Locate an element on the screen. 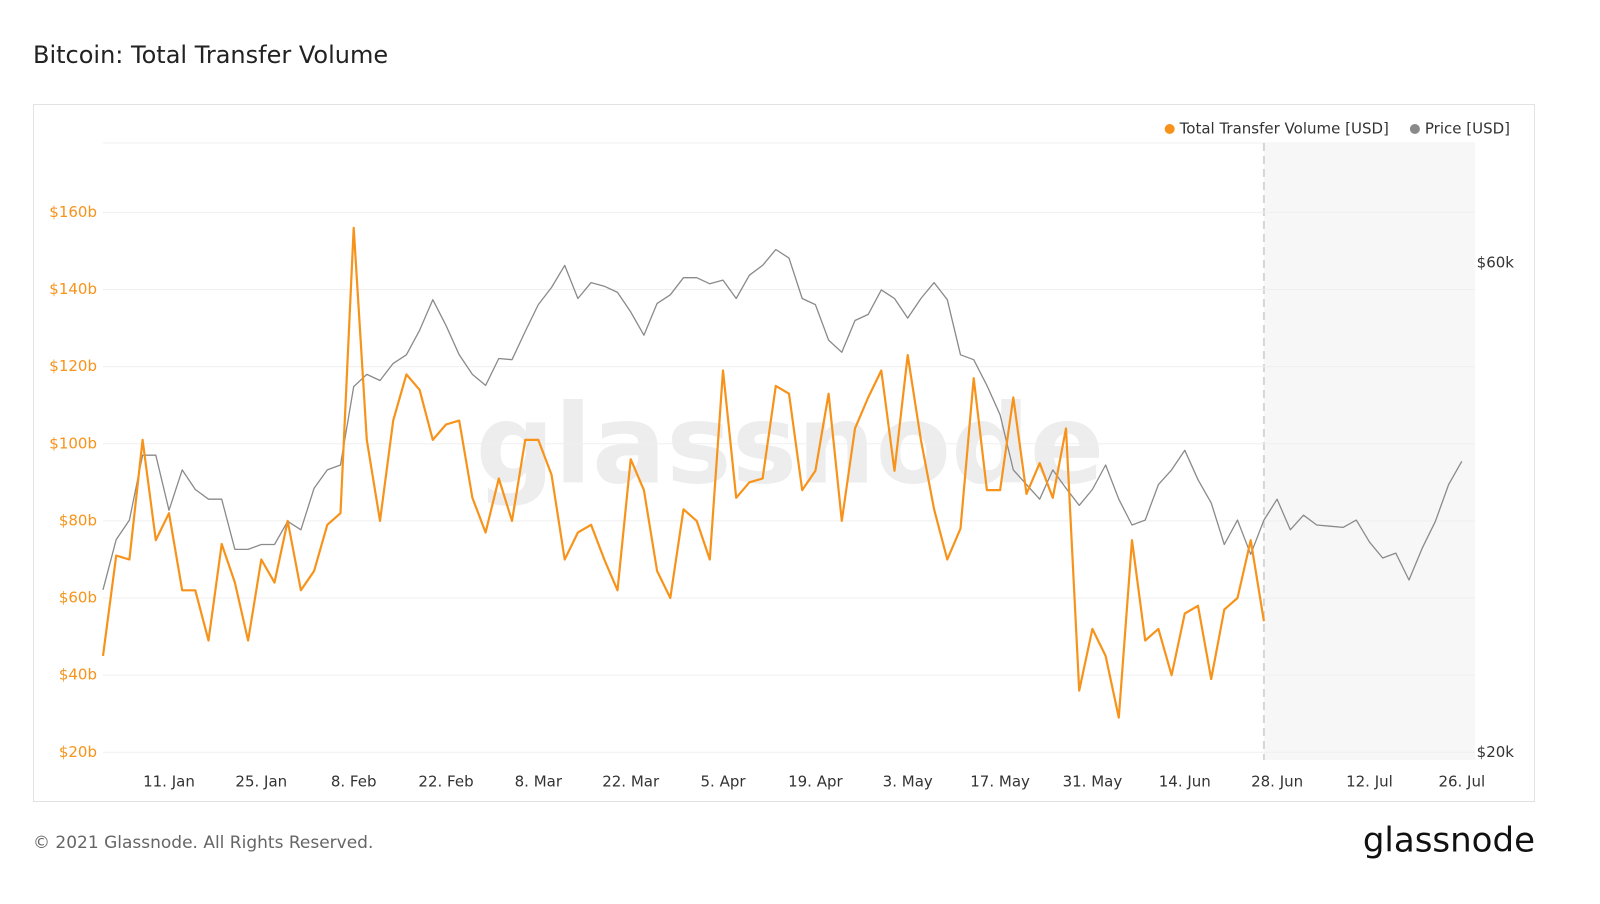  x-tick-label: 28. Jun is located at coordinates (1277, 782).